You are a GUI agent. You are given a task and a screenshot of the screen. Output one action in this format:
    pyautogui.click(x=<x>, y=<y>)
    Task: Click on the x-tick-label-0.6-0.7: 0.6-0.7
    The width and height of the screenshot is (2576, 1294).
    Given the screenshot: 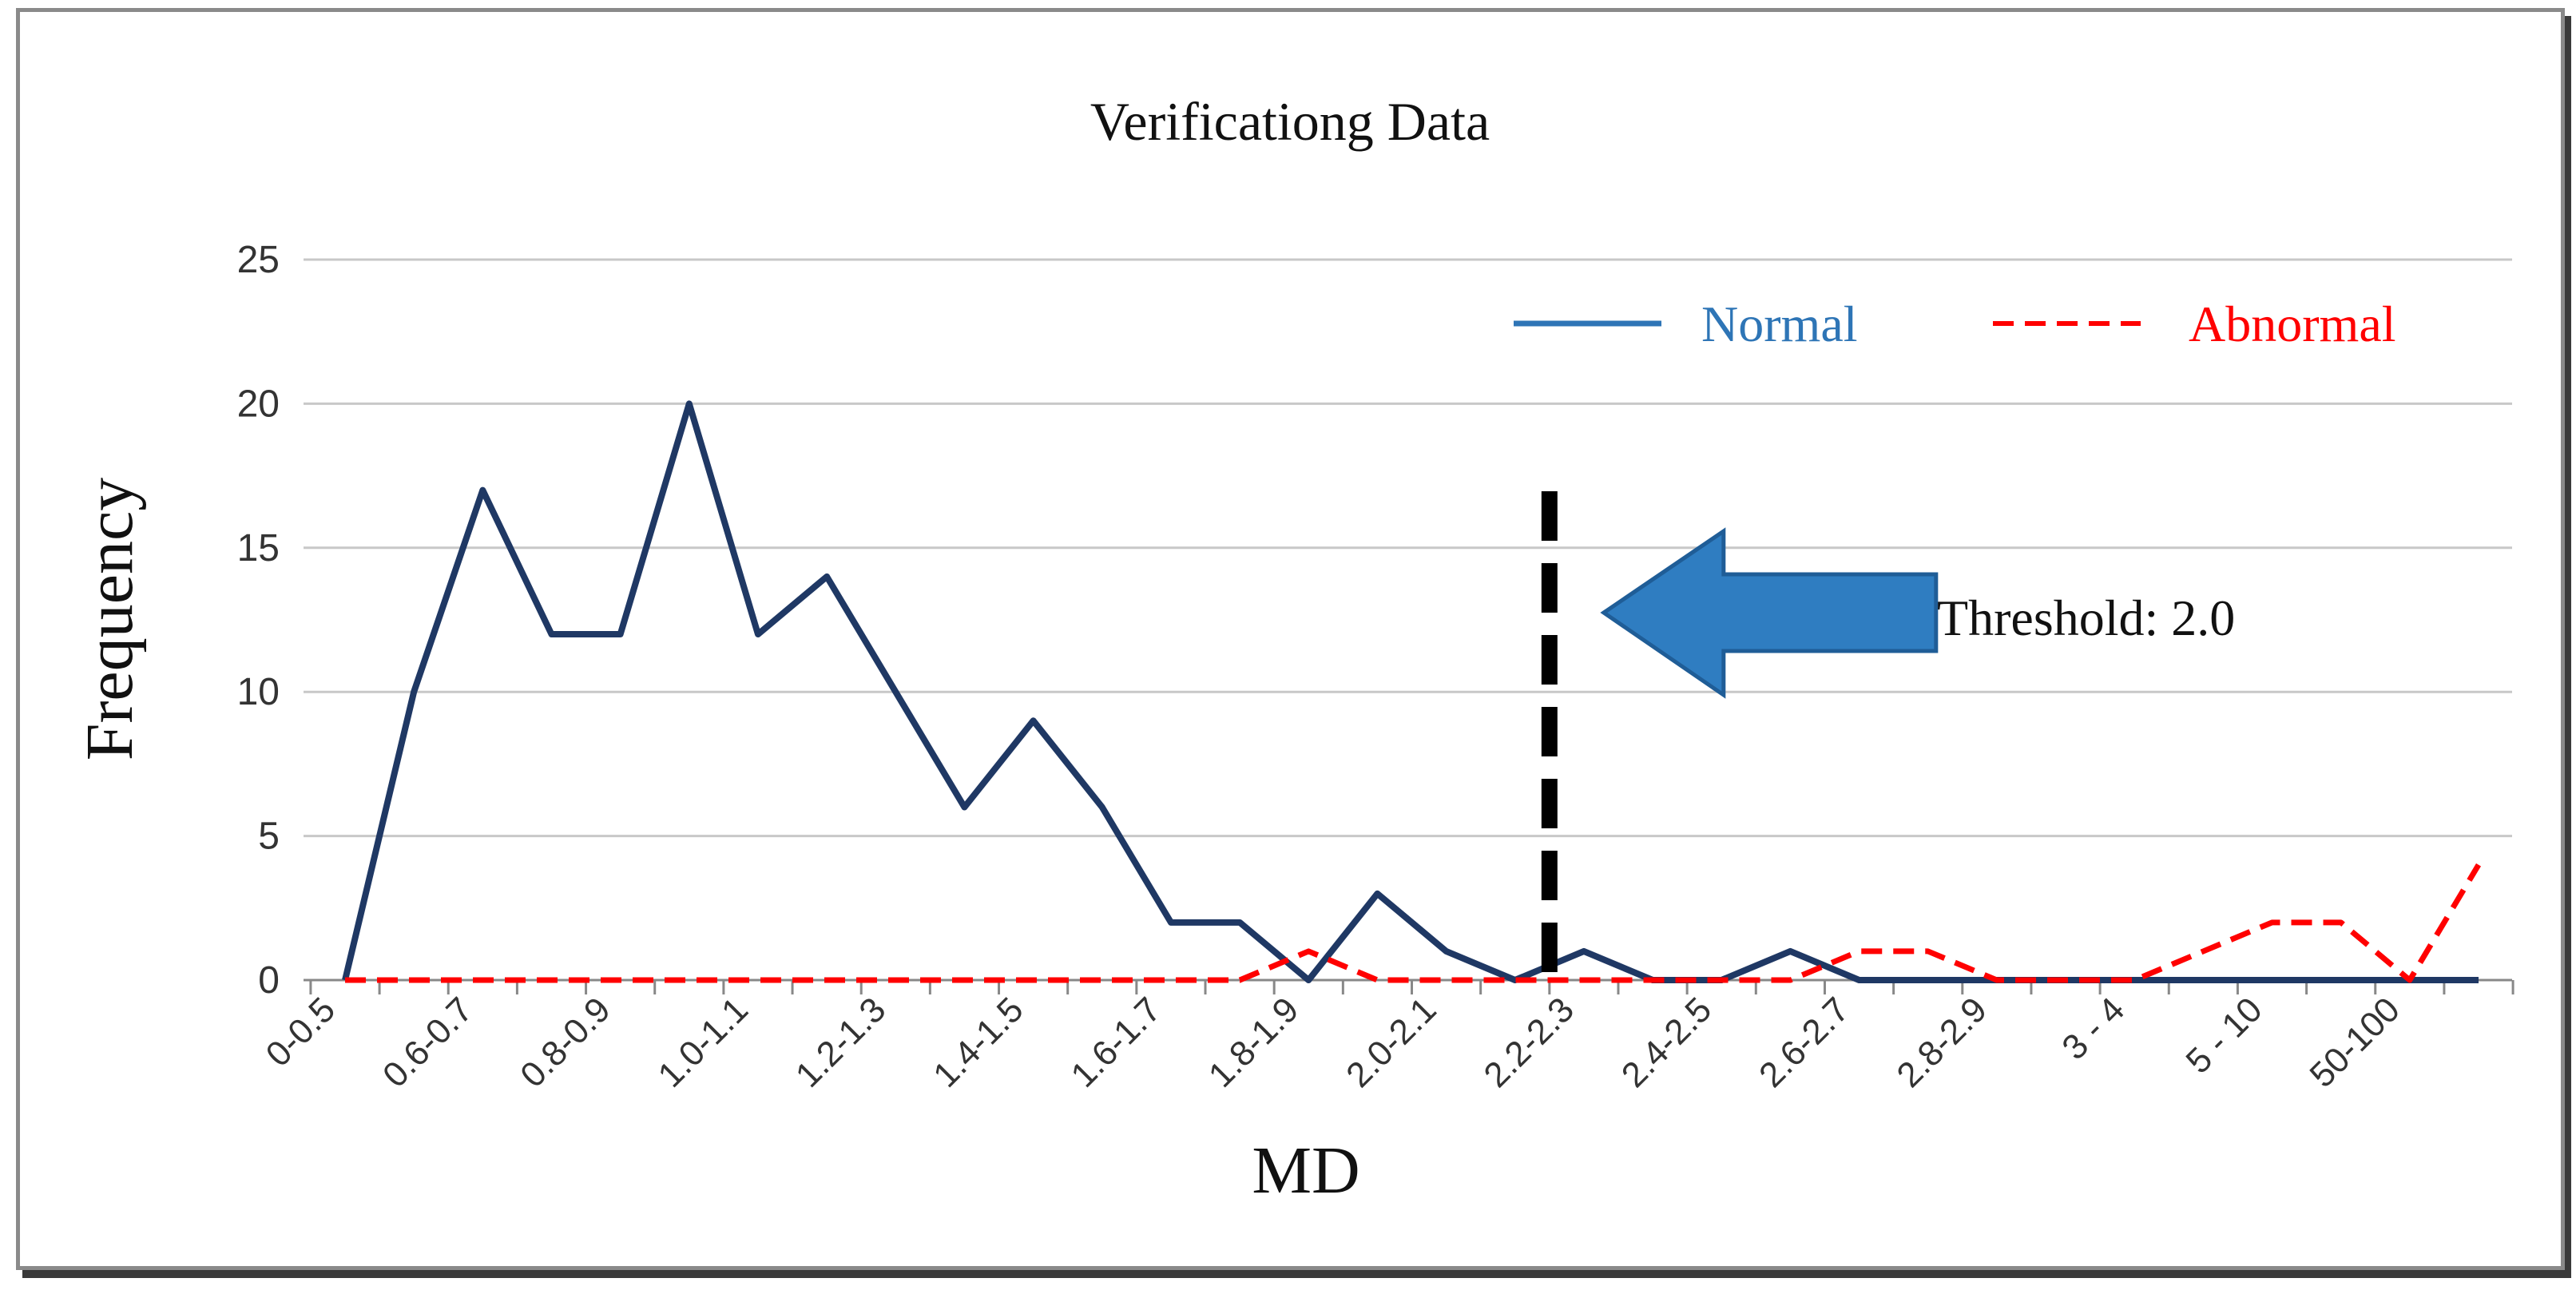 What is the action you would take?
    pyautogui.click(x=428, y=1042)
    